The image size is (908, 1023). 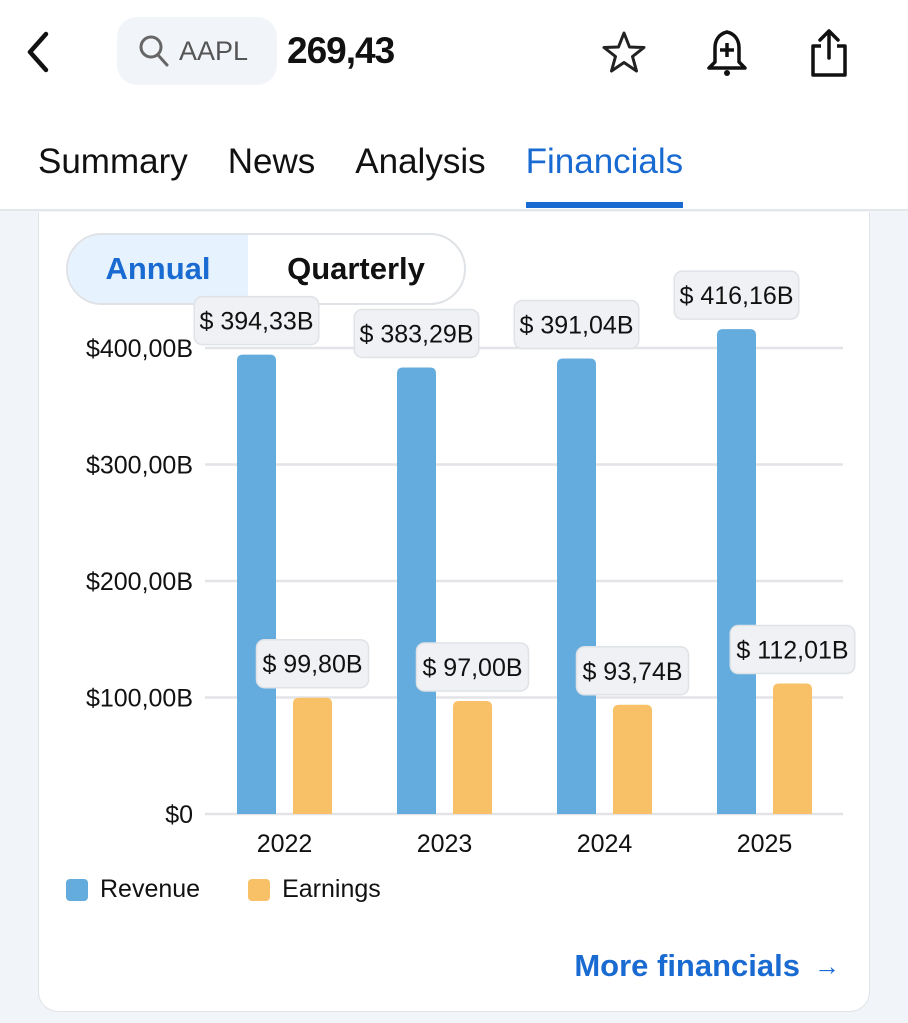 I want to click on more-financials-link: More financials →, so click(x=707, y=966).